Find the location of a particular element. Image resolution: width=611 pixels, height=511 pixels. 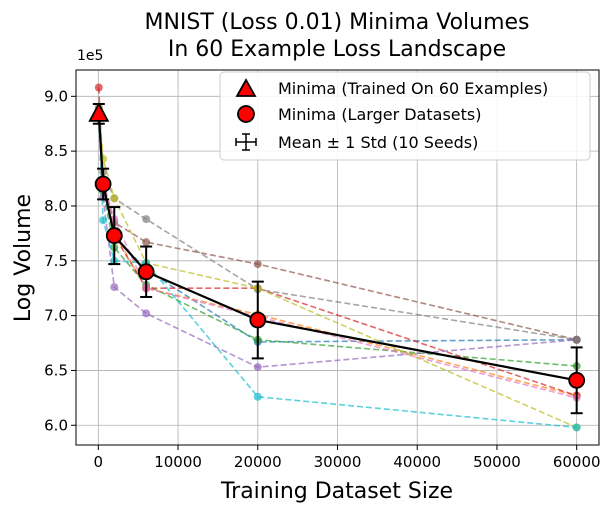

chart-title-line-2: In 60 Example Loss Landscape is located at coordinates (337, 49).